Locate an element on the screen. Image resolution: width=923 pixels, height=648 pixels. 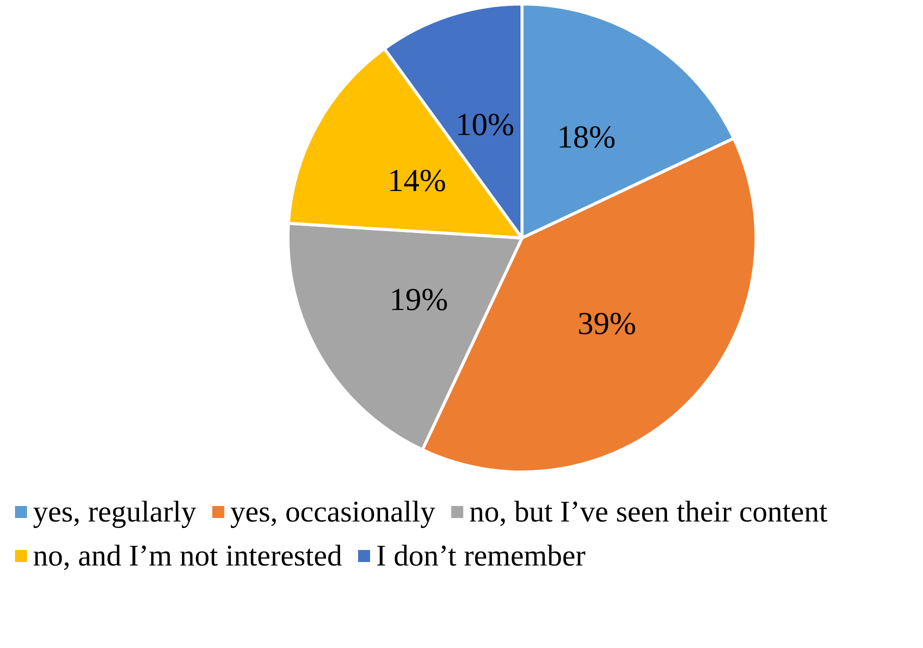
data-label: 14% is located at coordinates (417, 180).